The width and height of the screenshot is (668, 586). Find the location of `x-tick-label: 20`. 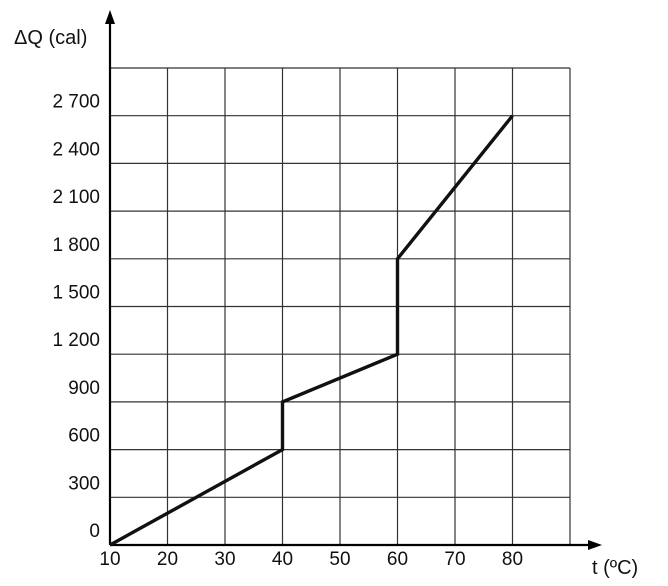

x-tick-label: 20 is located at coordinates (167, 559).